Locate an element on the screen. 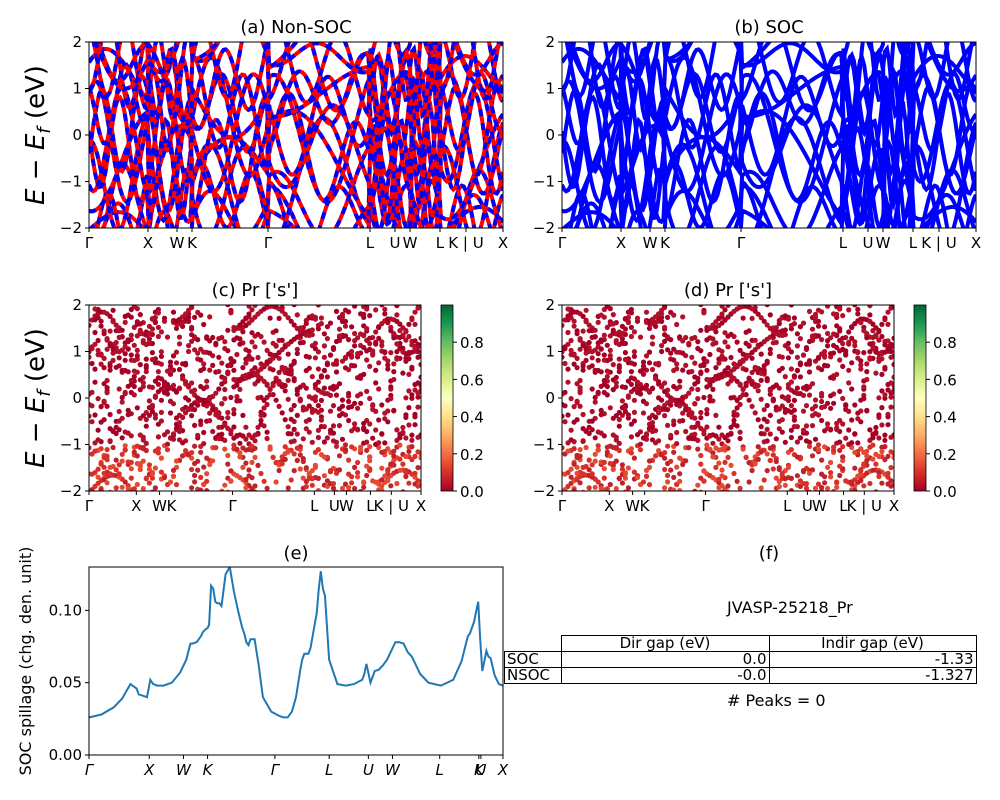 The height and width of the screenshot is (800, 1000). ytick-label: 2 is located at coordinates (77, 305).